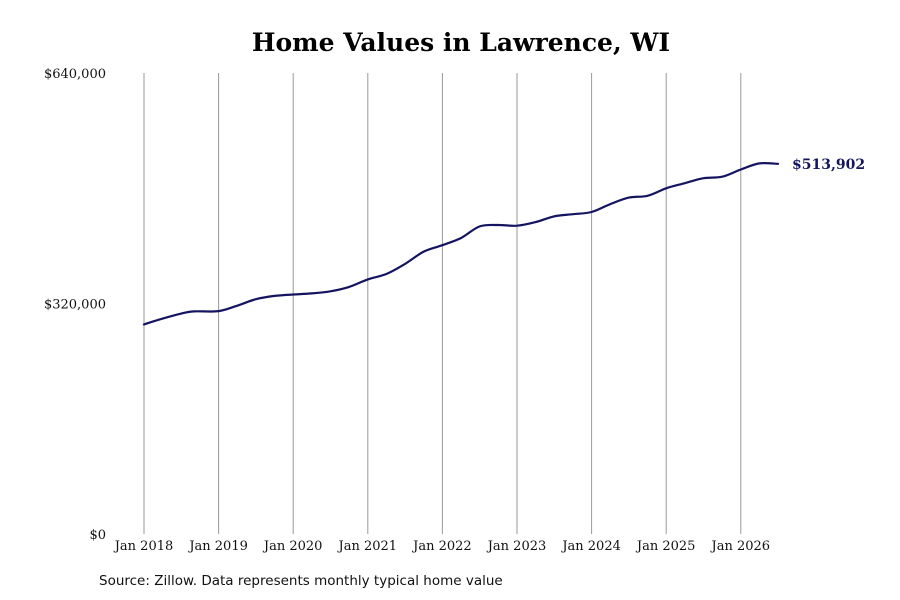 This screenshot has width=900, height=600. What do you see at coordinates (97, 535) in the screenshot?
I see `y-tick-label: $0` at bounding box center [97, 535].